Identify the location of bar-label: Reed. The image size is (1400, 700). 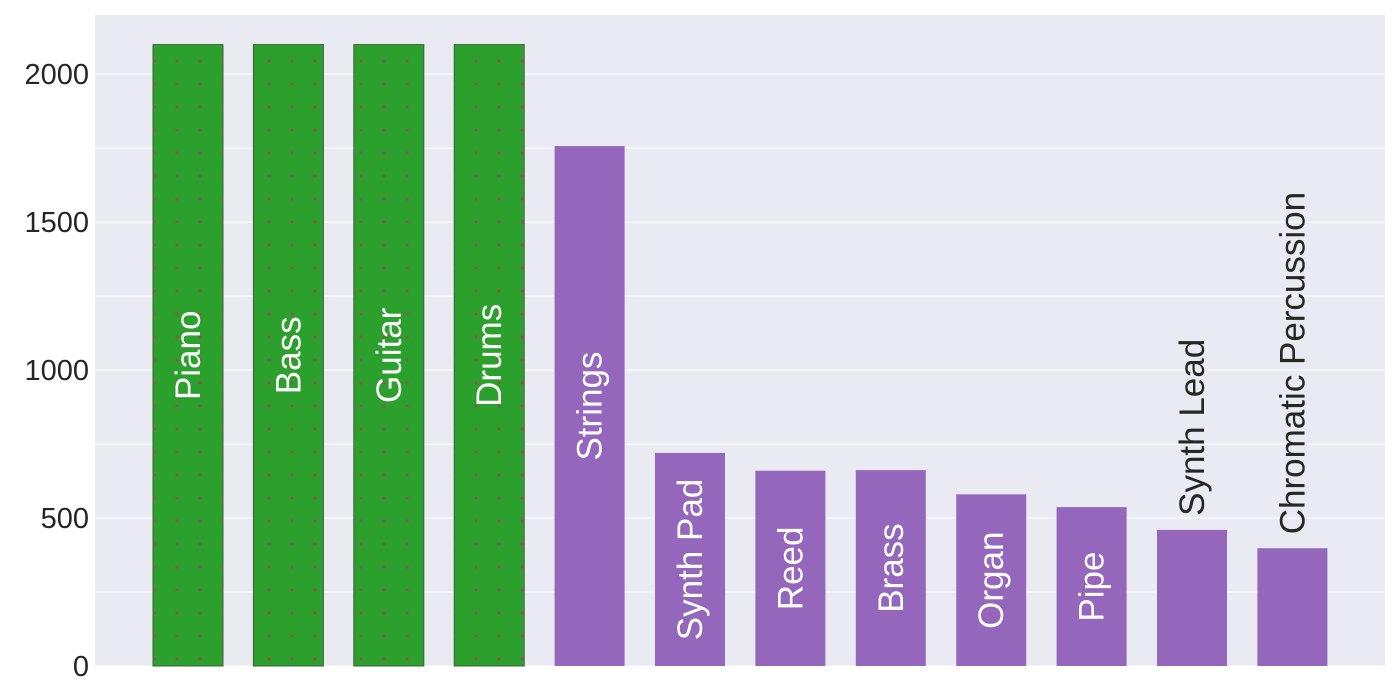
(790, 569).